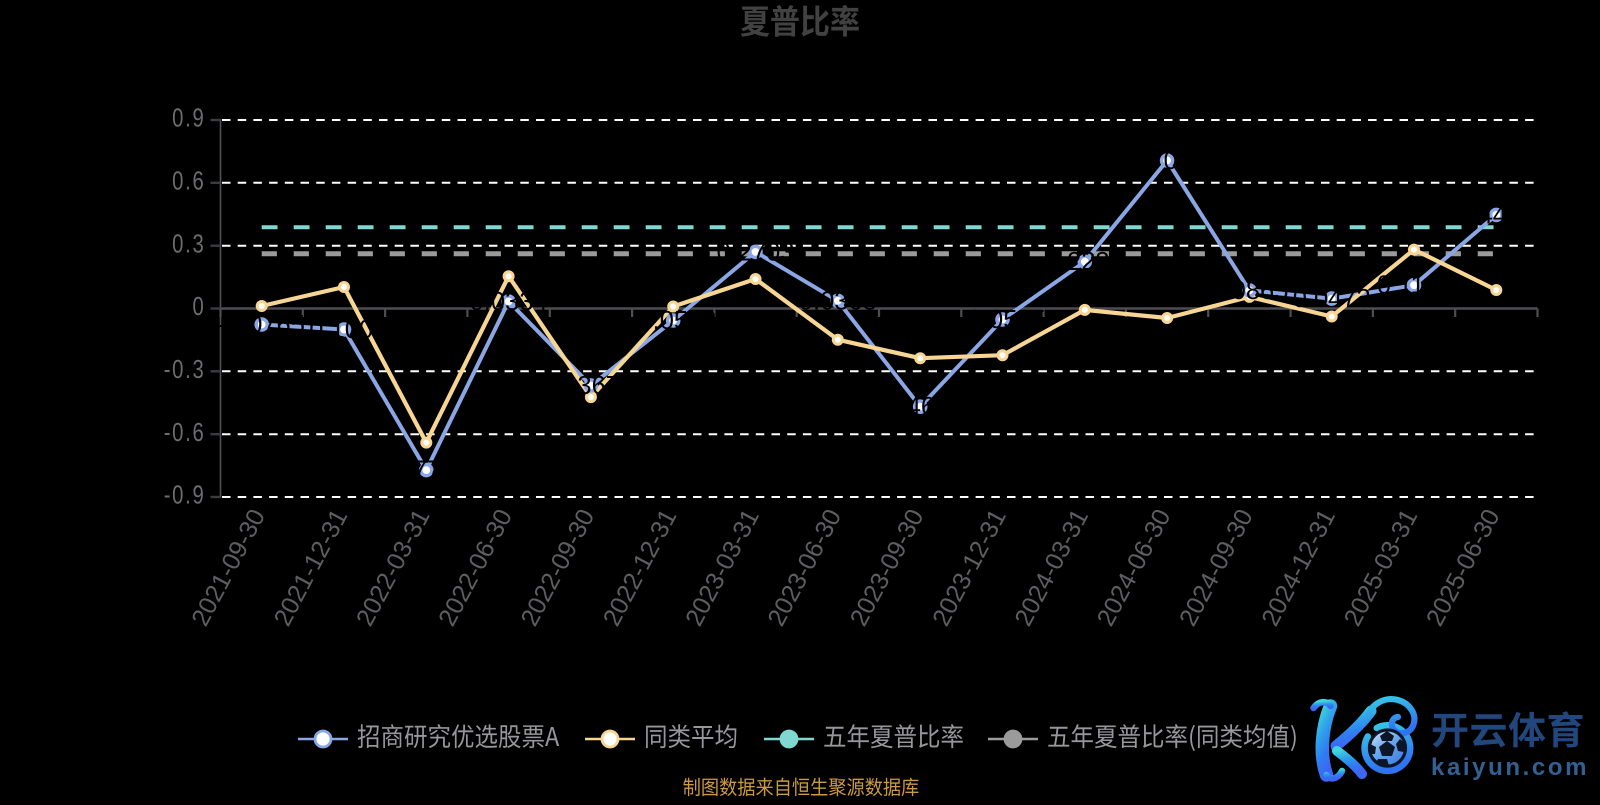 The height and width of the screenshot is (805, 1600). I want to click on svg-text: -0.0765, so click(261, 325).